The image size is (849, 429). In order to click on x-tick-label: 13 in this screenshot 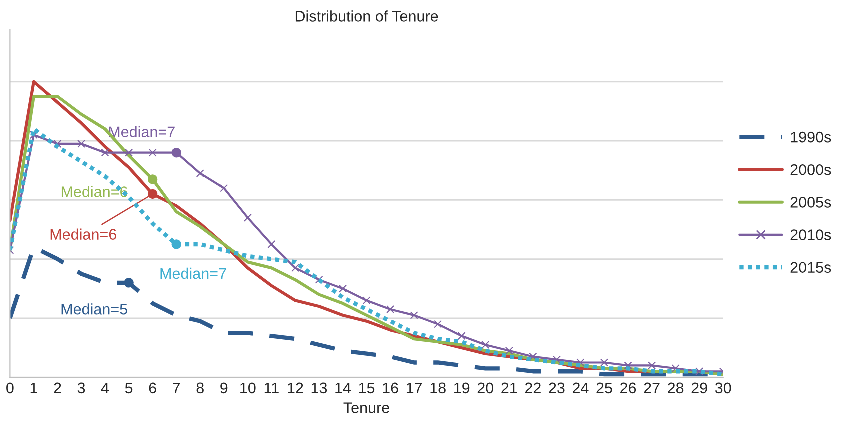, I will do `click(320, 388)`.